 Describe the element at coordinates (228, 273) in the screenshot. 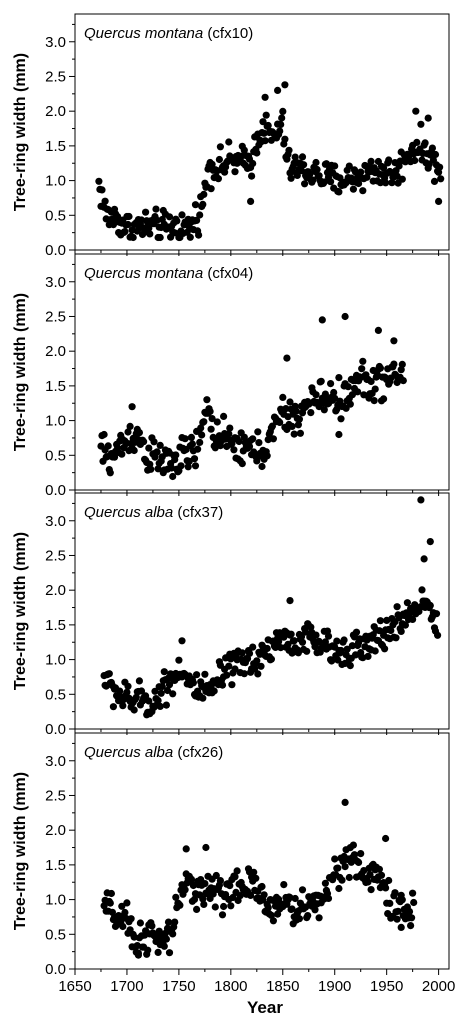

I see `series-code: (cfx04)` at that location.